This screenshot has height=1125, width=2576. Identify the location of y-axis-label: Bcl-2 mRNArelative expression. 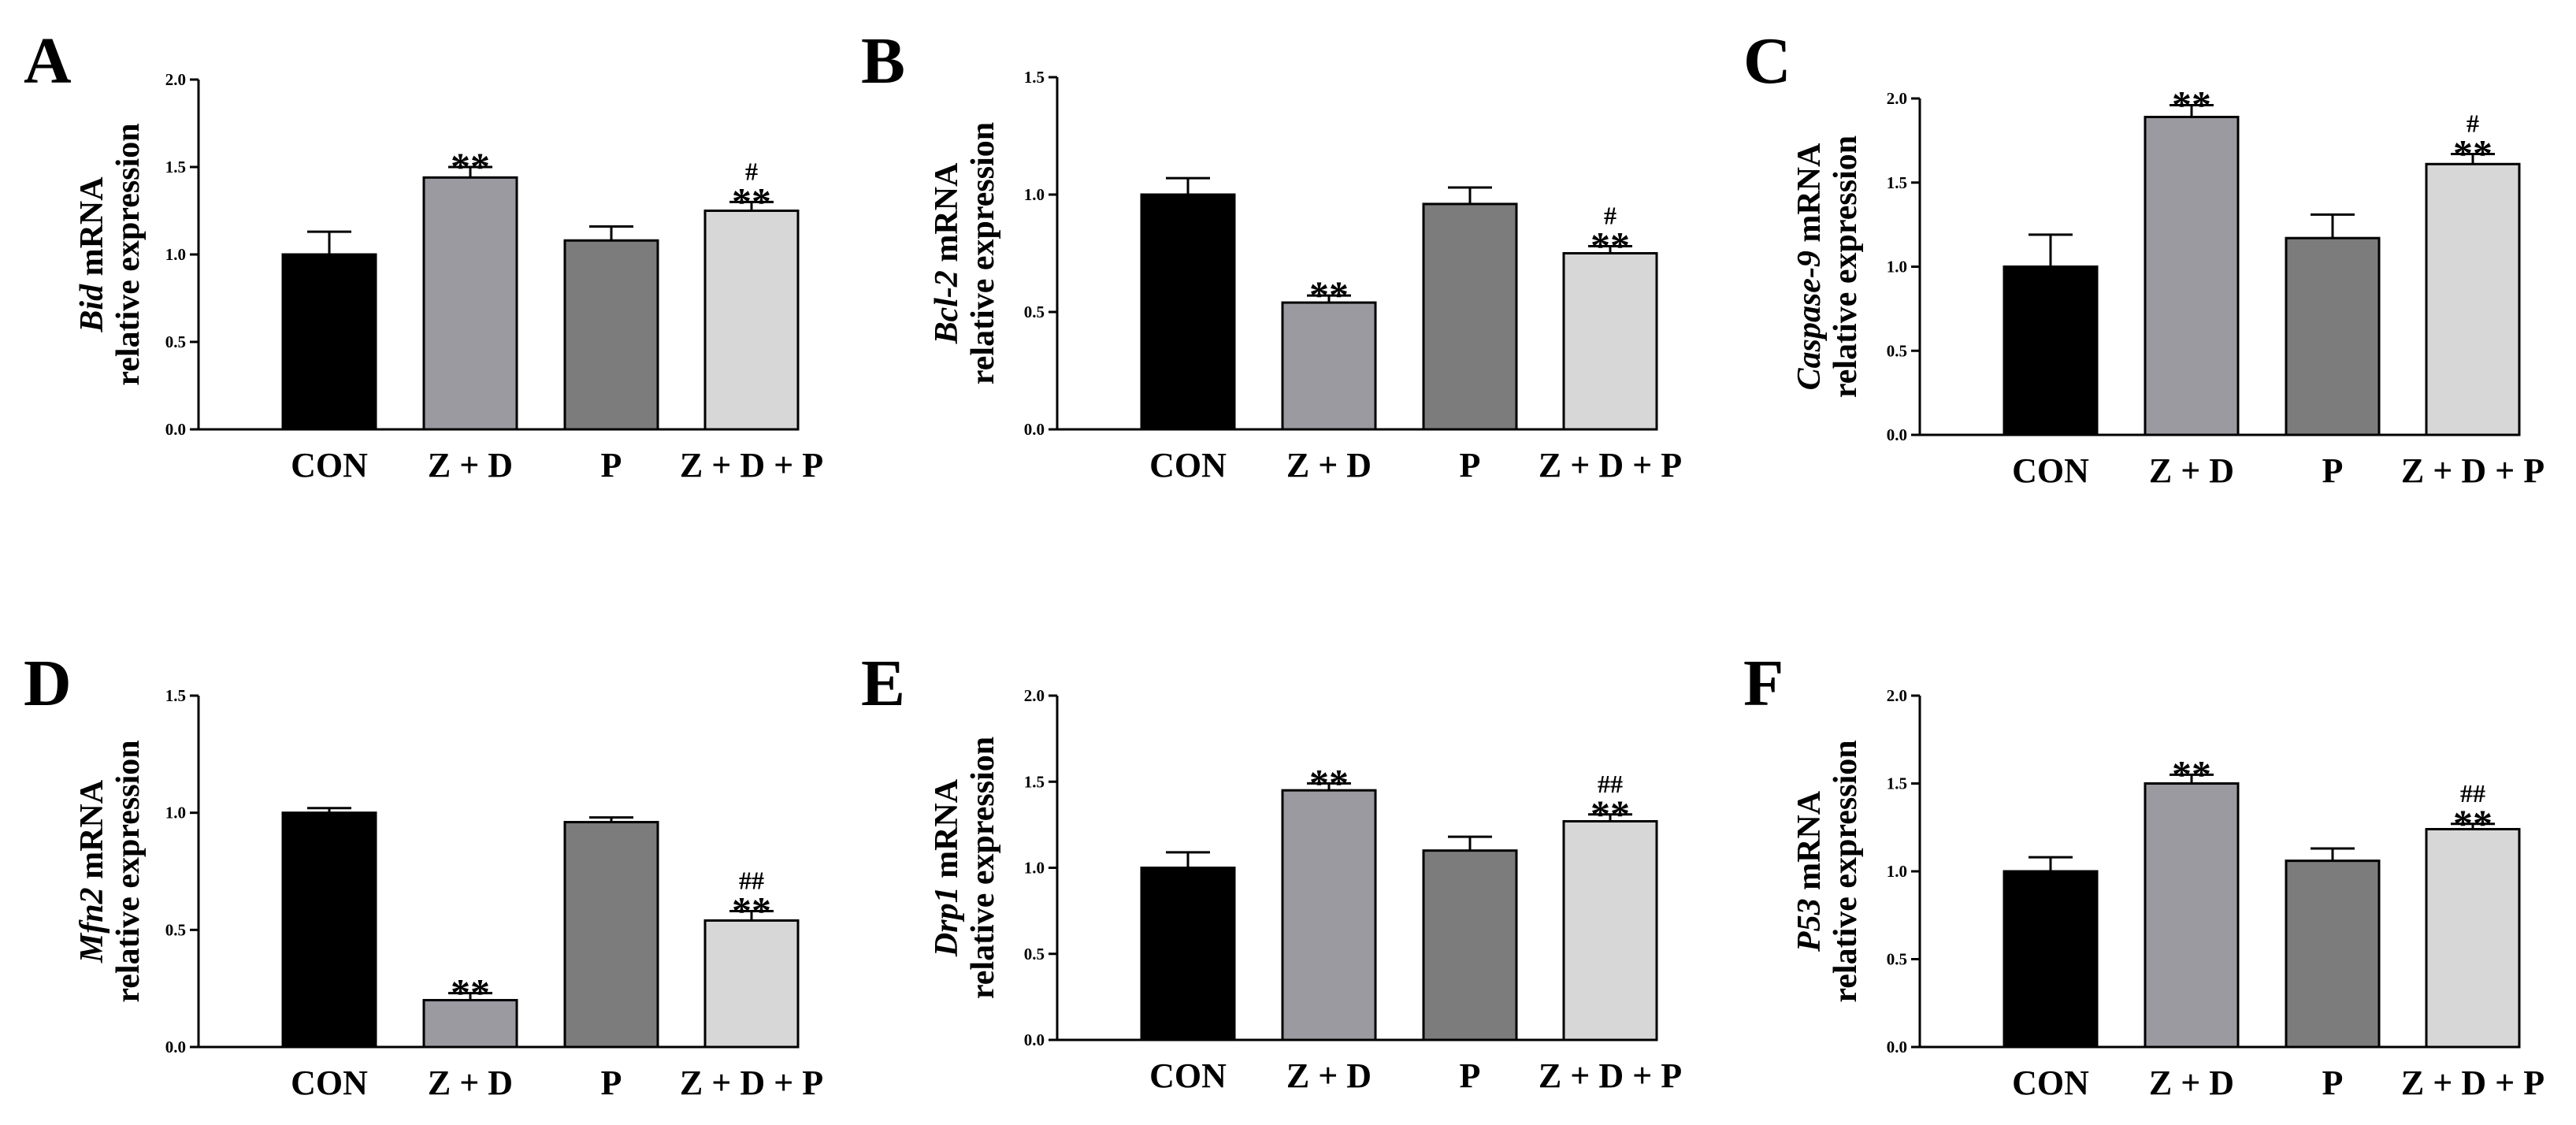
(965, 253).